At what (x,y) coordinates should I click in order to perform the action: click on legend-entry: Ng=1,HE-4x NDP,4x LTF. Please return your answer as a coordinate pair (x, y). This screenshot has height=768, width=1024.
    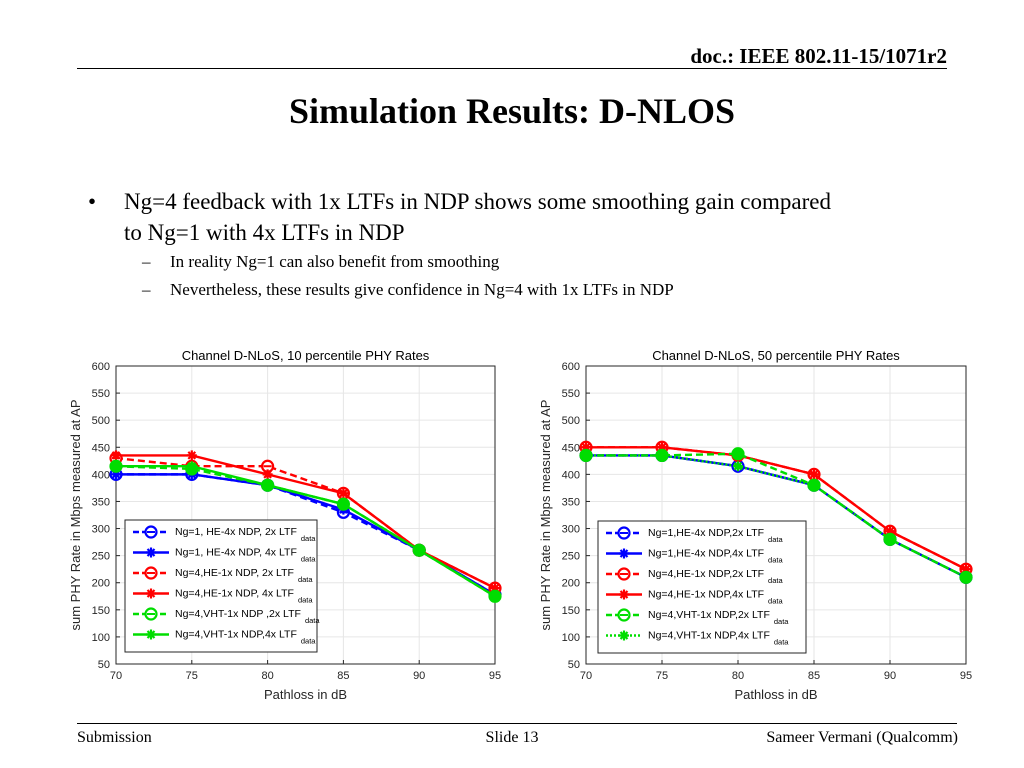
    Looking at the image, I should click on (706, 554).